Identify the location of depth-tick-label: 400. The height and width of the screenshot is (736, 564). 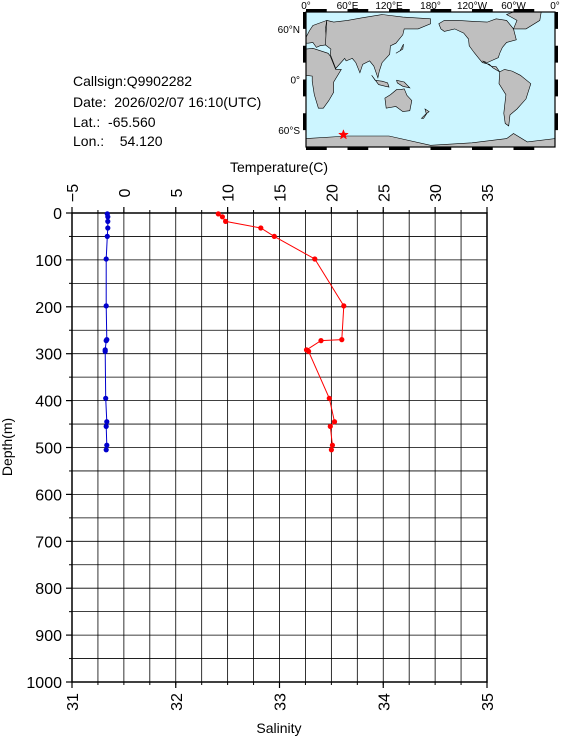
(48, 402).